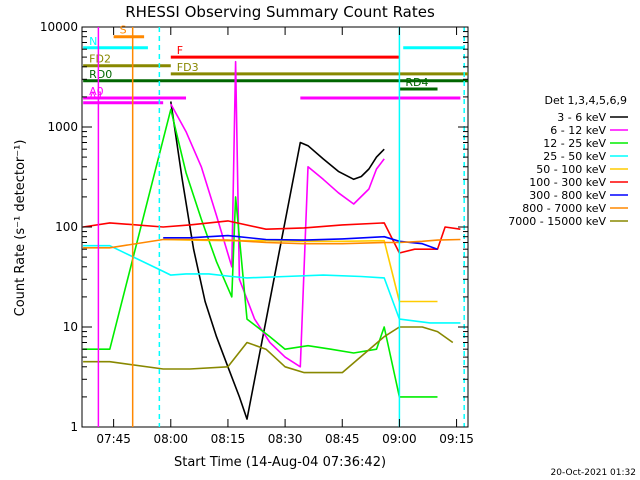 Image resolution: width=640 pixels, height=480 pixels. What do you see at coordinates (574, 156) in the screenshot?
I see `legend-label-3: 25 - 50 keV` at bounding box center [574, 156].